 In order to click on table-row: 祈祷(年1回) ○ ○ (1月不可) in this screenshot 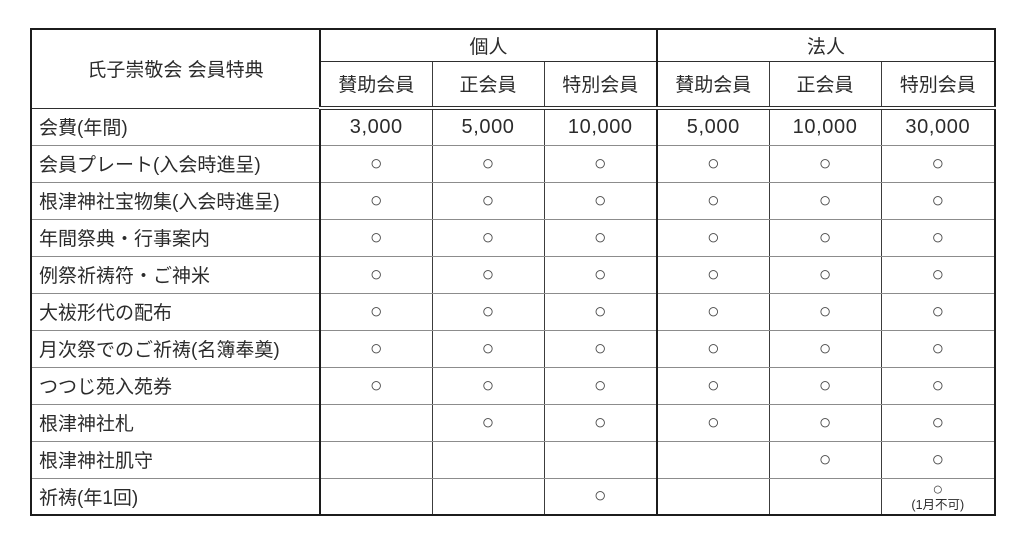, I will do `click(513, 496)`.